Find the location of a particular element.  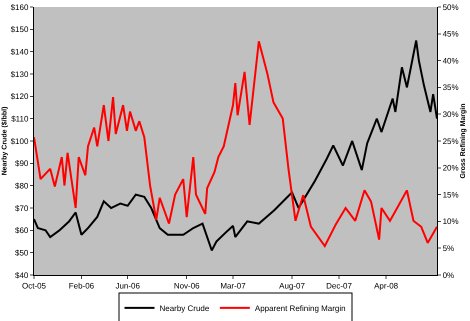

x-tick-label: Jun-06 is located at coordinates (127, 286).